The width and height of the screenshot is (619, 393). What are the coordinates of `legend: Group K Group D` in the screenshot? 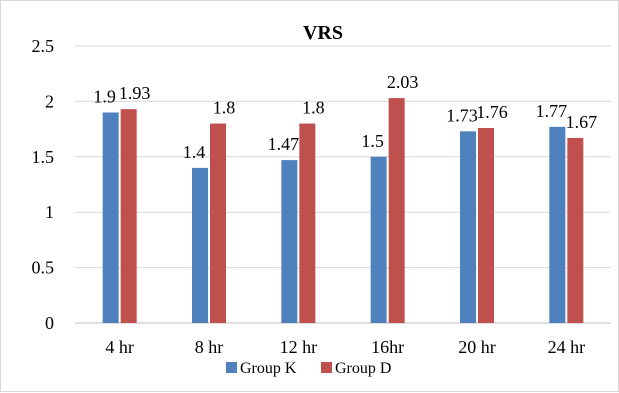 It's located at (308, 368).